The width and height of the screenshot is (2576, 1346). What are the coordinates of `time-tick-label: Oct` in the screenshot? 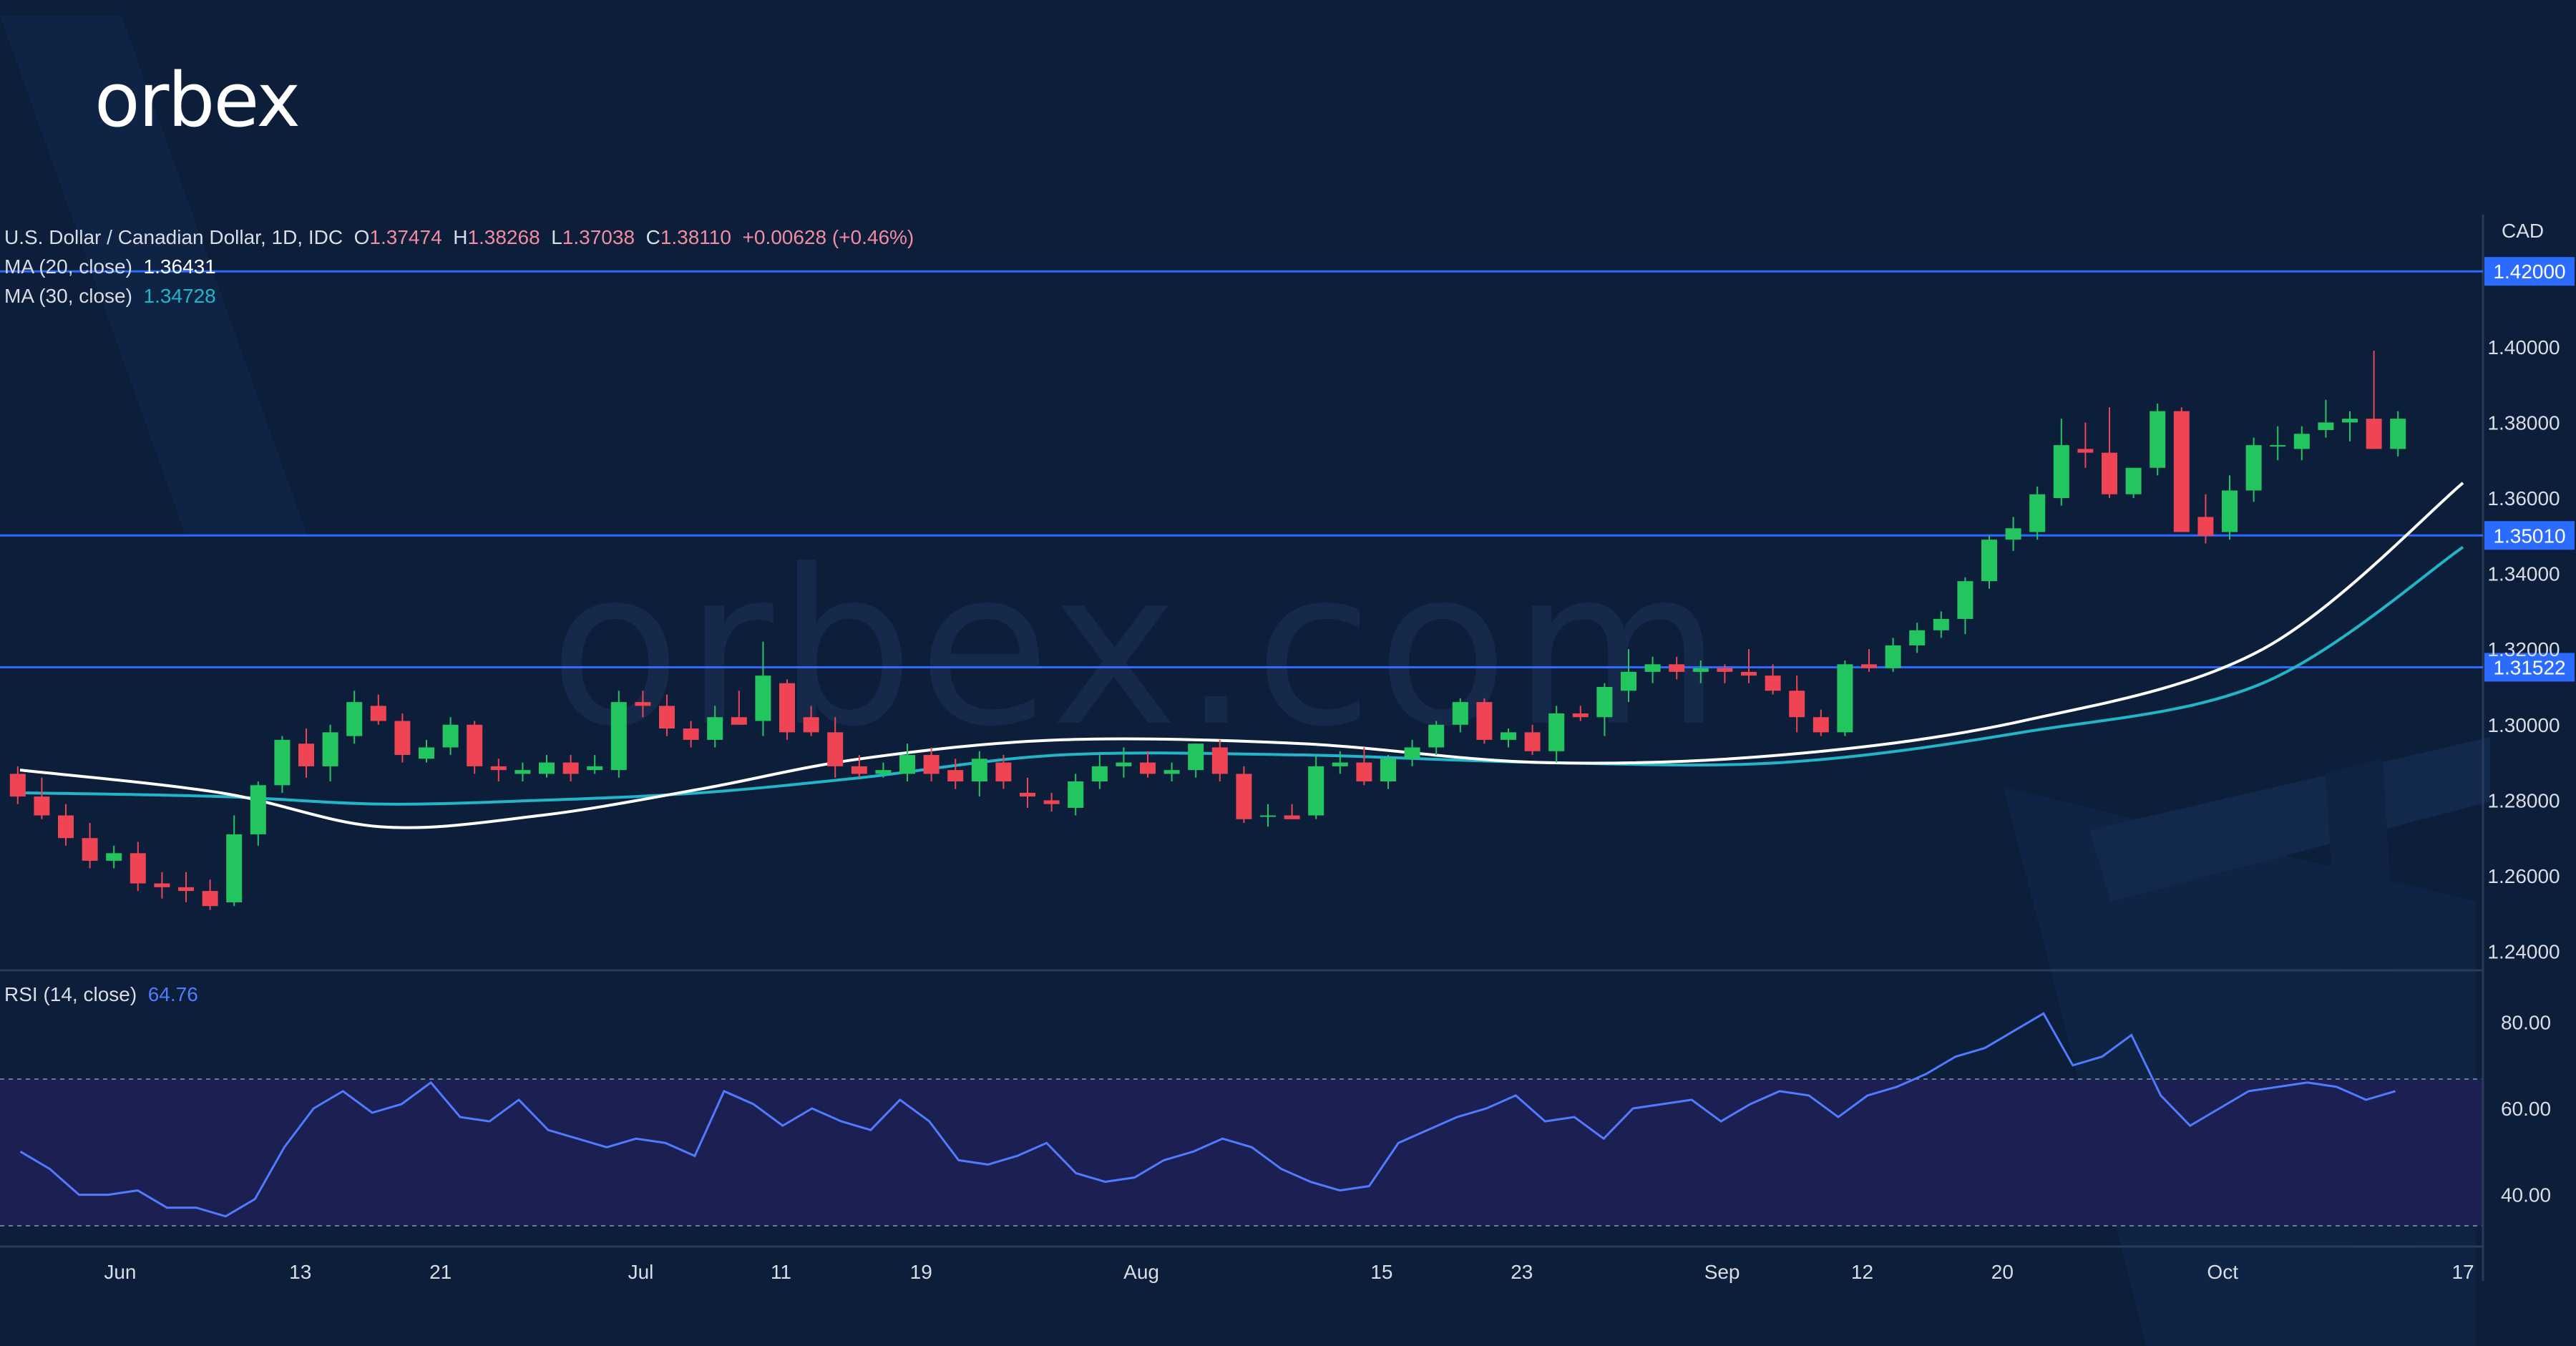 It's located at (2222, 1272).